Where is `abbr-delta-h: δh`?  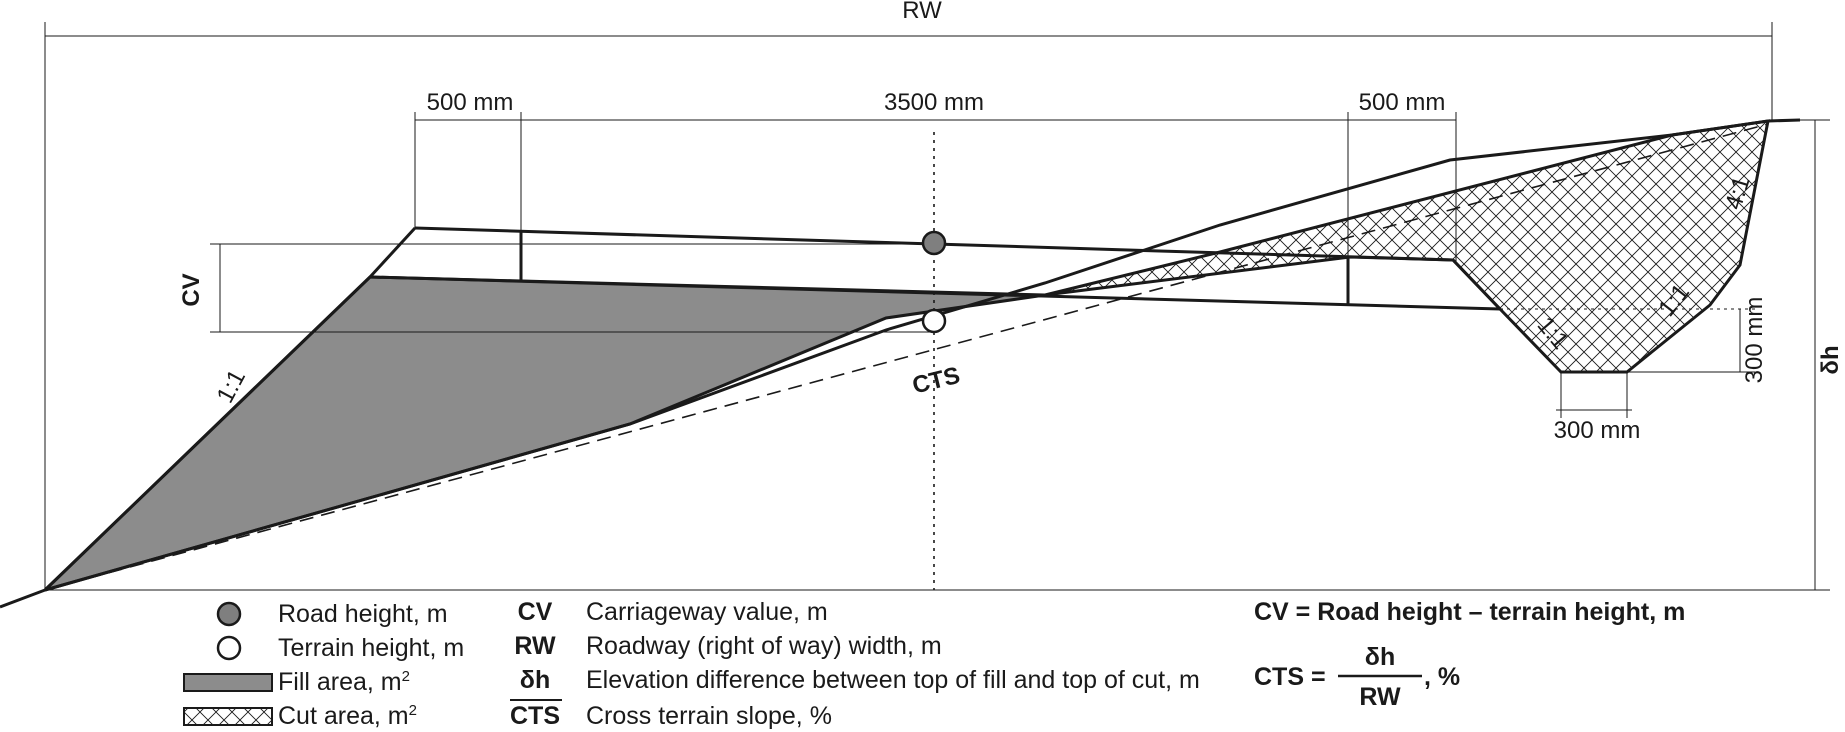 abbr-delta-h: δh is located at coordinates (535, 680).